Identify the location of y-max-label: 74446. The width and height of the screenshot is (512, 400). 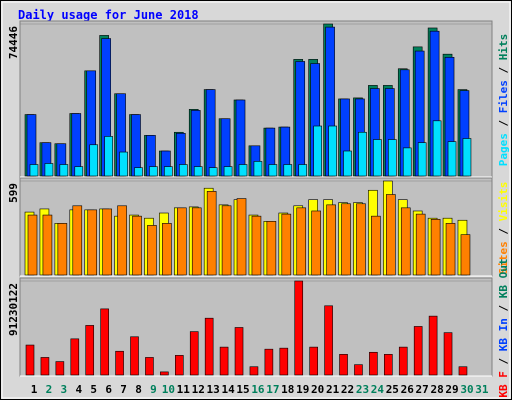
(13, 42).